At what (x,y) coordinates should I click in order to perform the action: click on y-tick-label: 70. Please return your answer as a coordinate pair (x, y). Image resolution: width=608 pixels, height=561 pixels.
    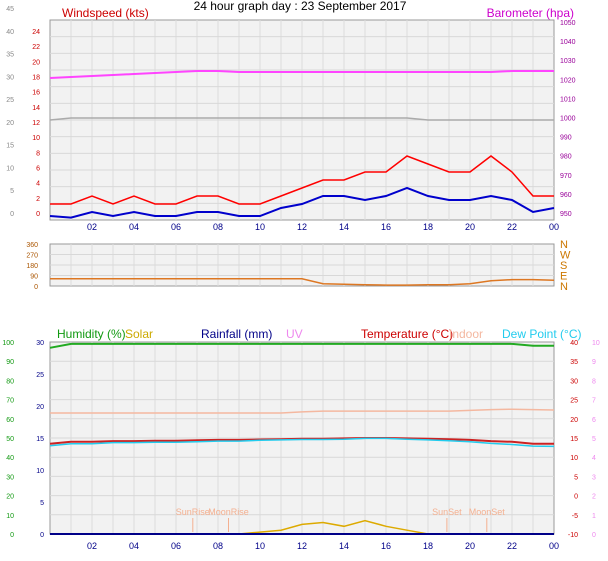
    Looking at the image, I should click on (10, 401).